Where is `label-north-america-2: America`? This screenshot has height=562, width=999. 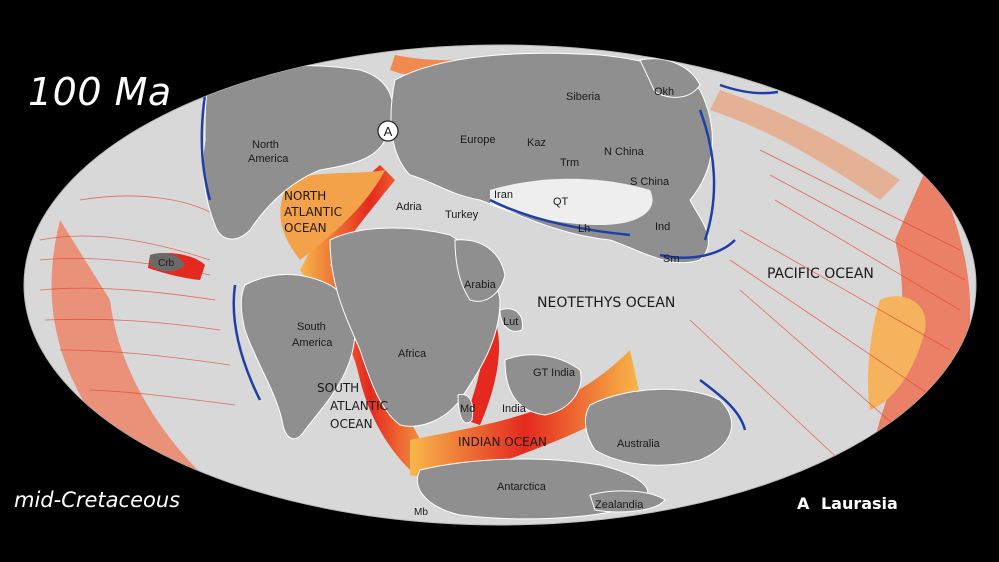 label-north-america-2: America is located at coordinates (268, 159).